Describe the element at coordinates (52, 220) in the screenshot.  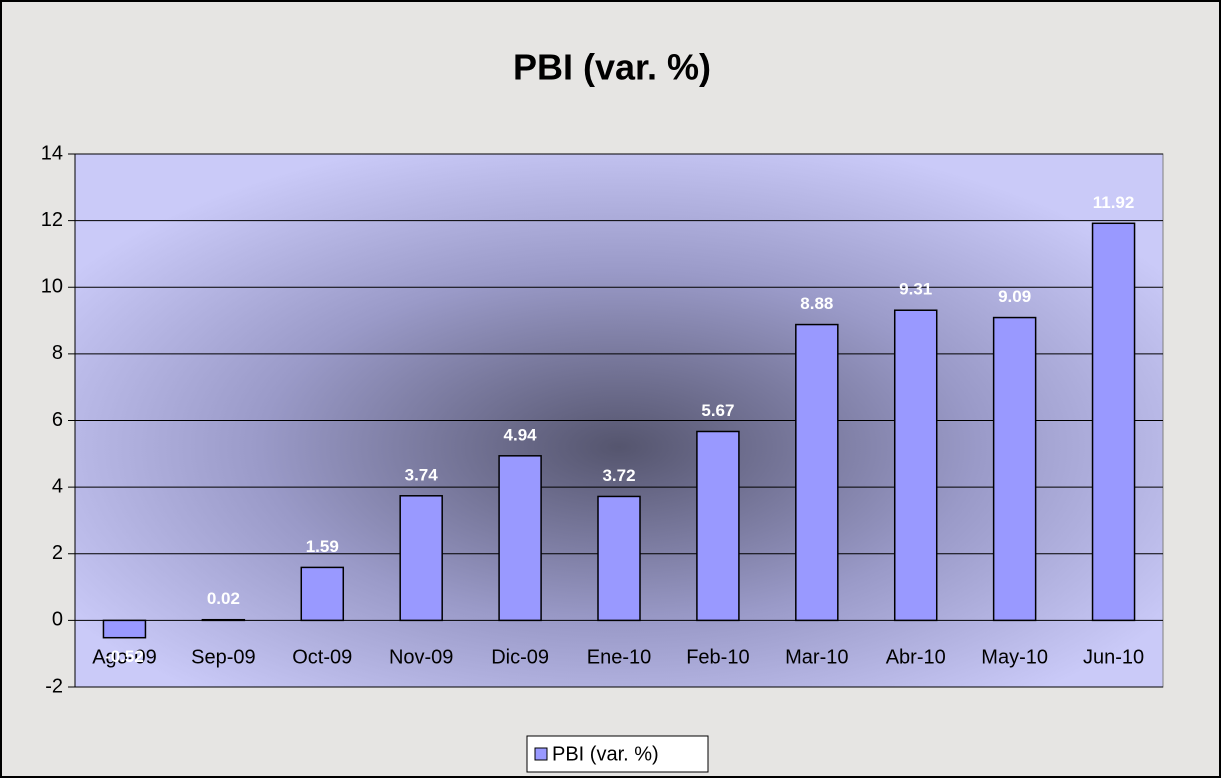
I see `y-tick-label: 12` at that location.